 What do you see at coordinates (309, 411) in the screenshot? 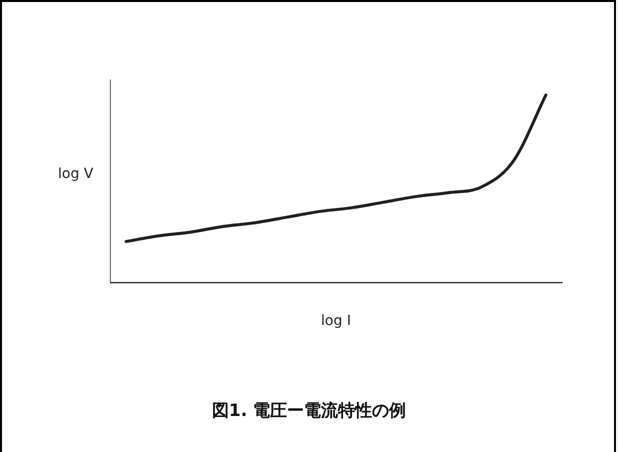
I see `text: 図1. 電圧ー電流特性の例` at bounding box center [309, 411].